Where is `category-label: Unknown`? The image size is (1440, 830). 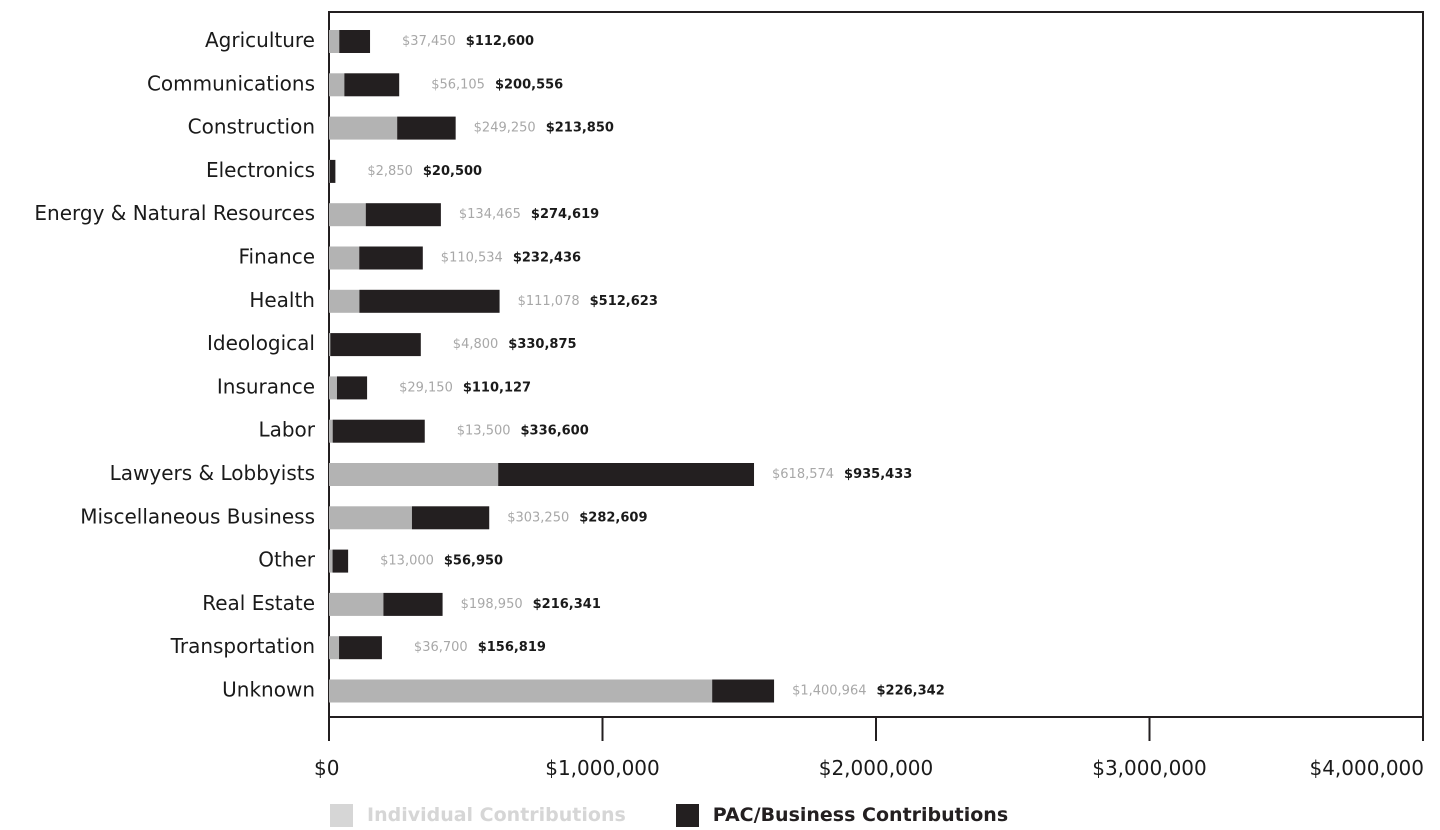 category-label: Unknown is located at coordinates (268, 690).